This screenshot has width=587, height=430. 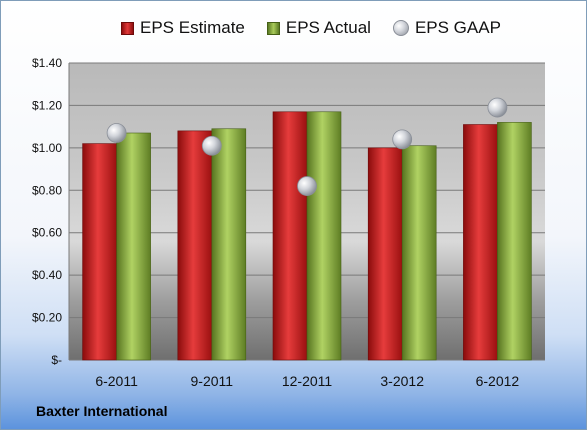 What do you see at coordinates (273, 28) in the screenshot?
I see `legend-swatch-actual` at bounding box center [273, 28].